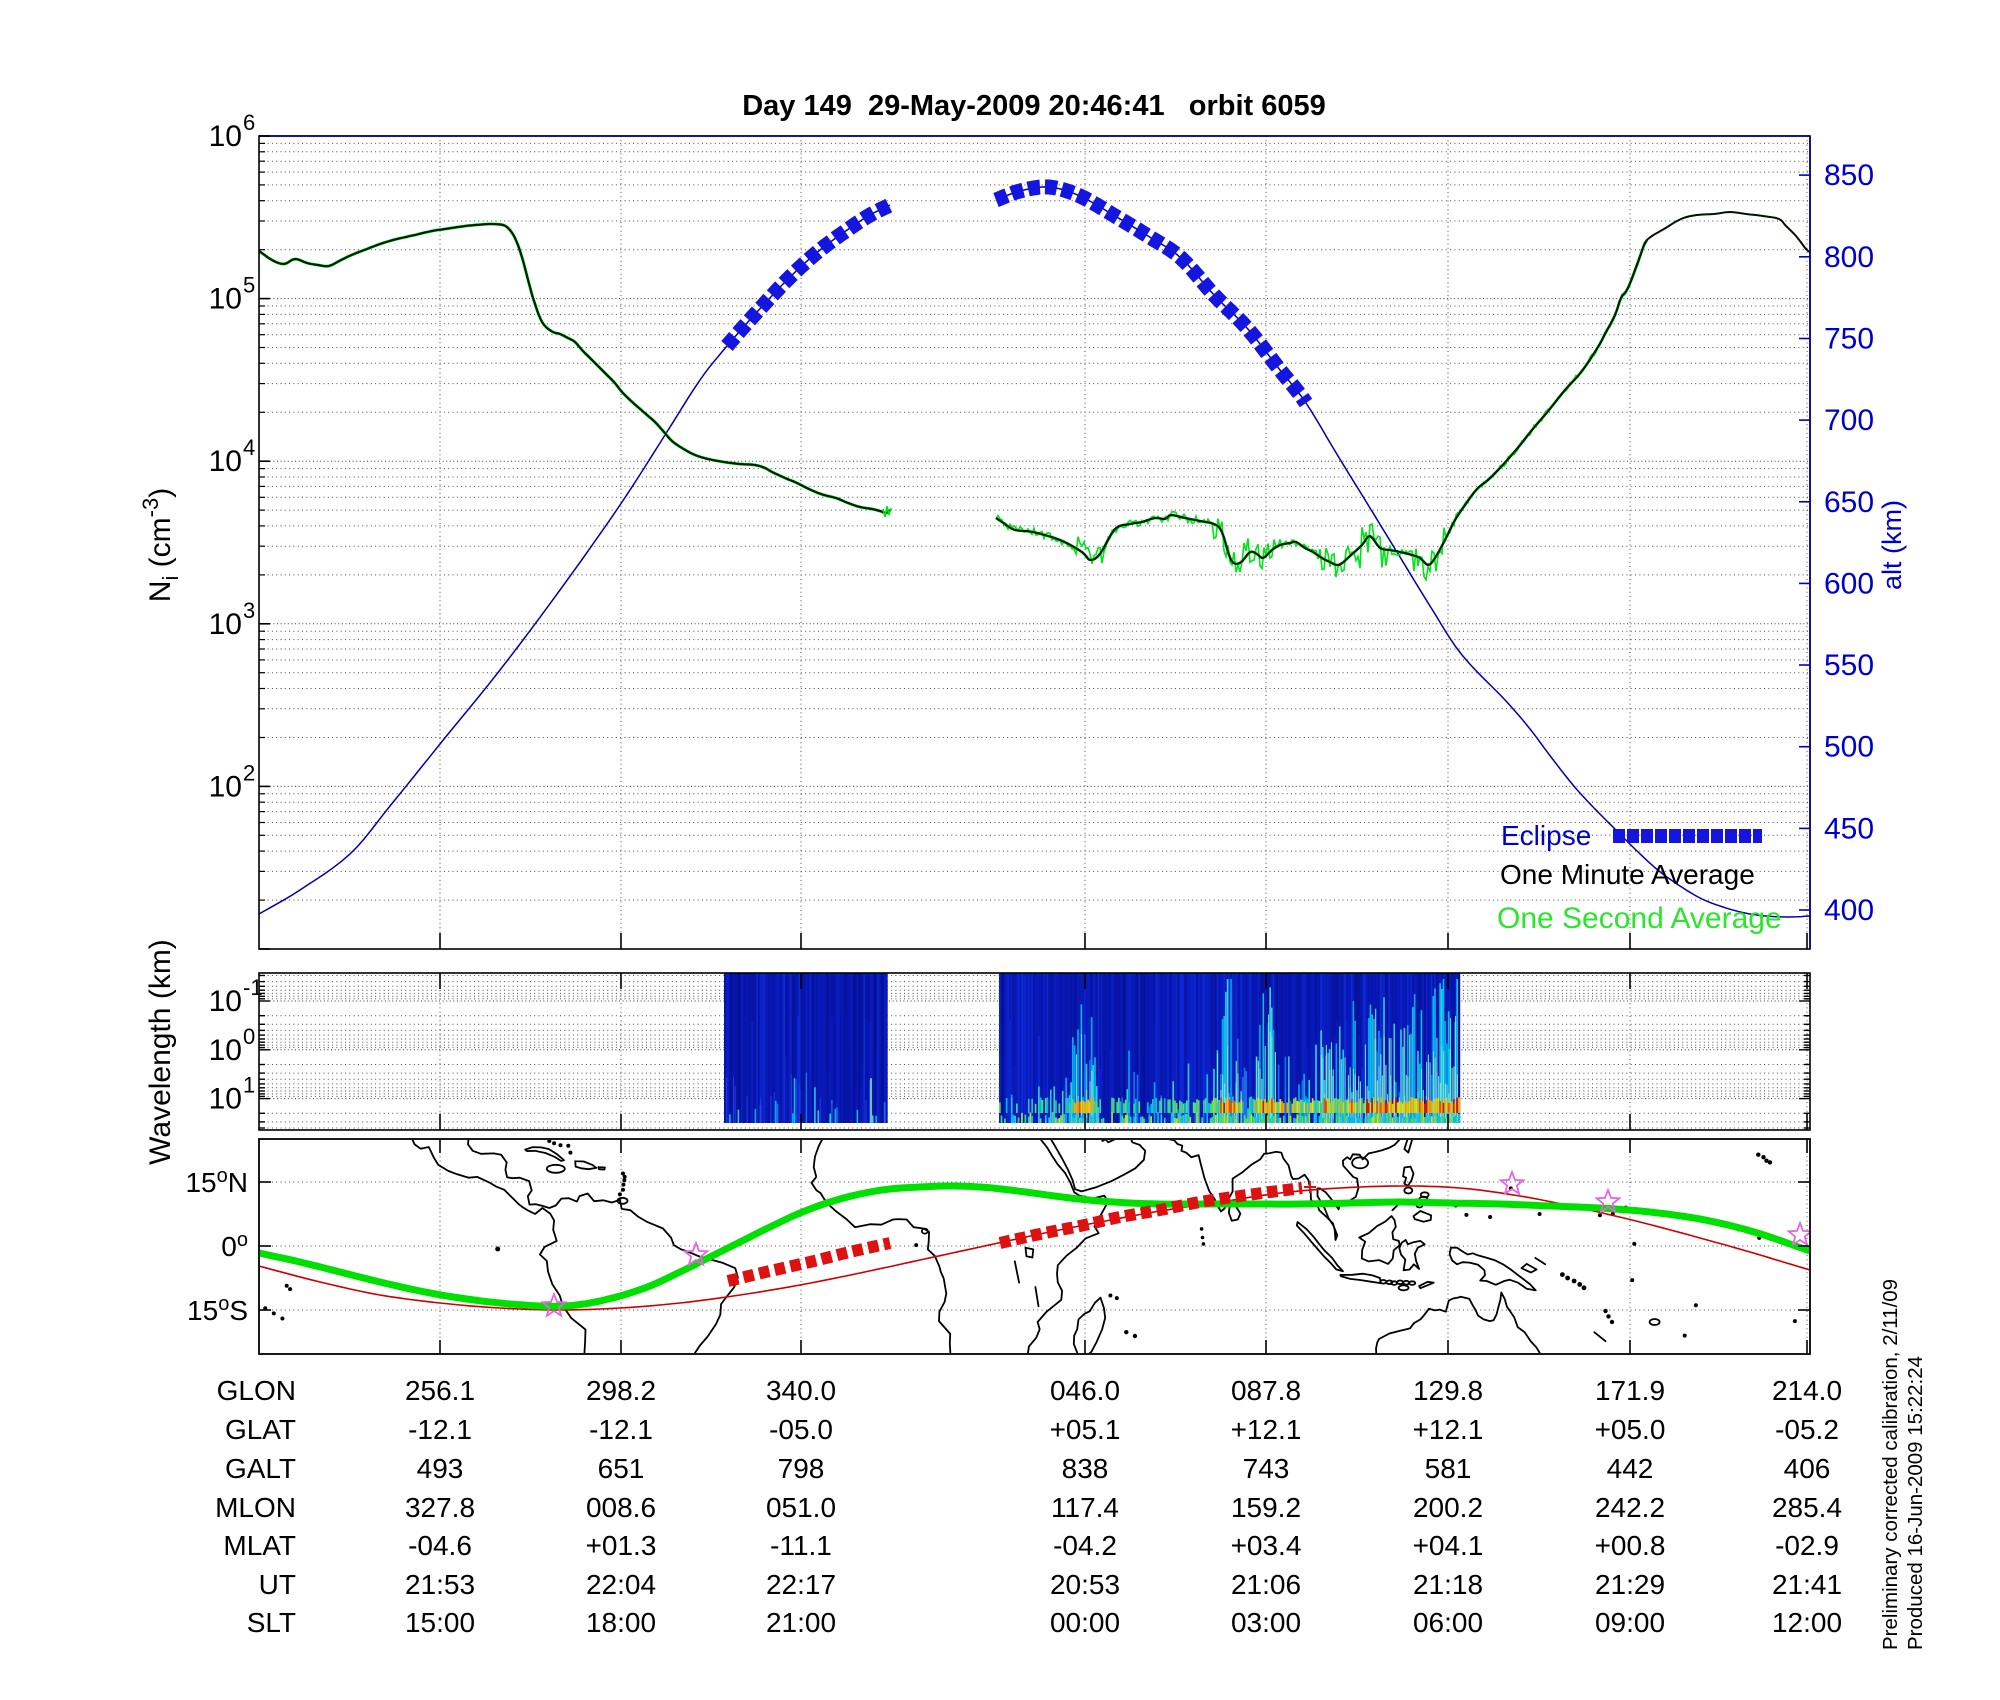 This screenshot has height=1700, width=2000. What do you see at coordinates (1849, 420) in the screenshot?
I see `svg-text: 700` at bounding box center [1849, 420].